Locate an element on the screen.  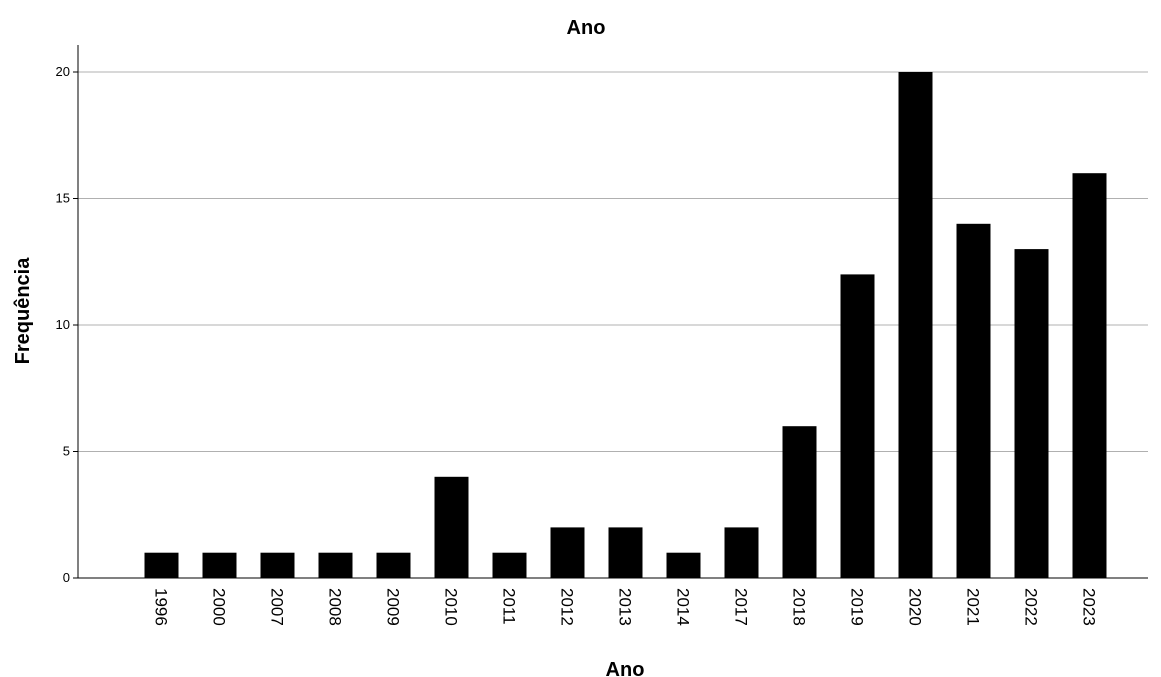
y-axis-title: Frequência is located at coordinates (23, 311).